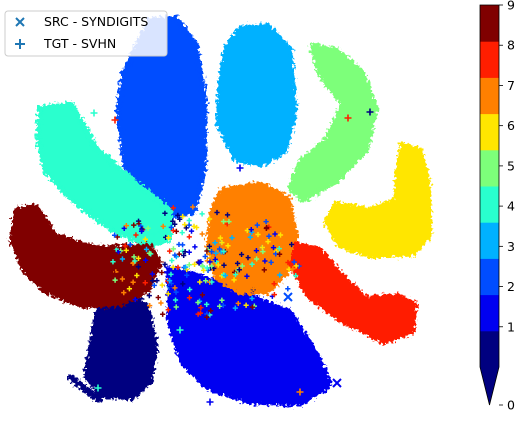 The height and width of the screenshot is (430, 519). What do you see at coordinates (489, 386) in the screenshot?
I see `colorbar-extend-arrow` at bounding box center [489, 386].